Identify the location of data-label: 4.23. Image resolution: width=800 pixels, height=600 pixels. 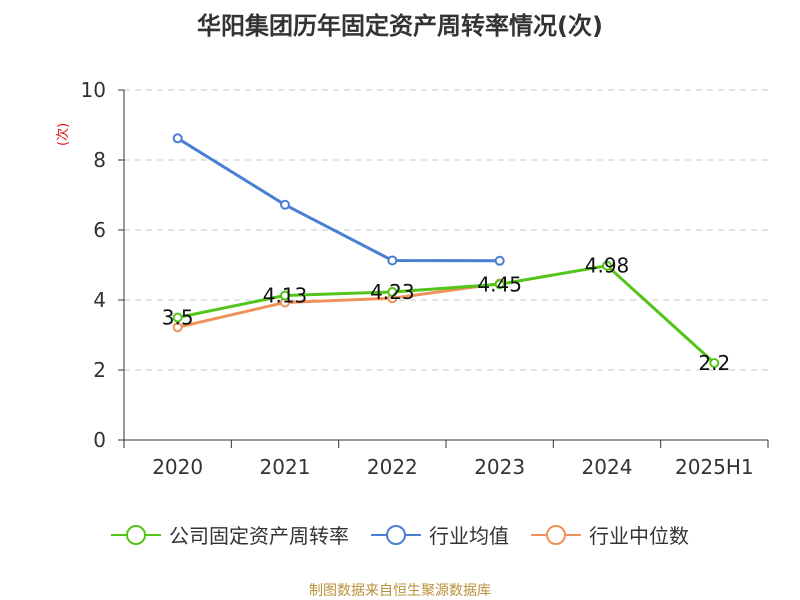
(392, 292).